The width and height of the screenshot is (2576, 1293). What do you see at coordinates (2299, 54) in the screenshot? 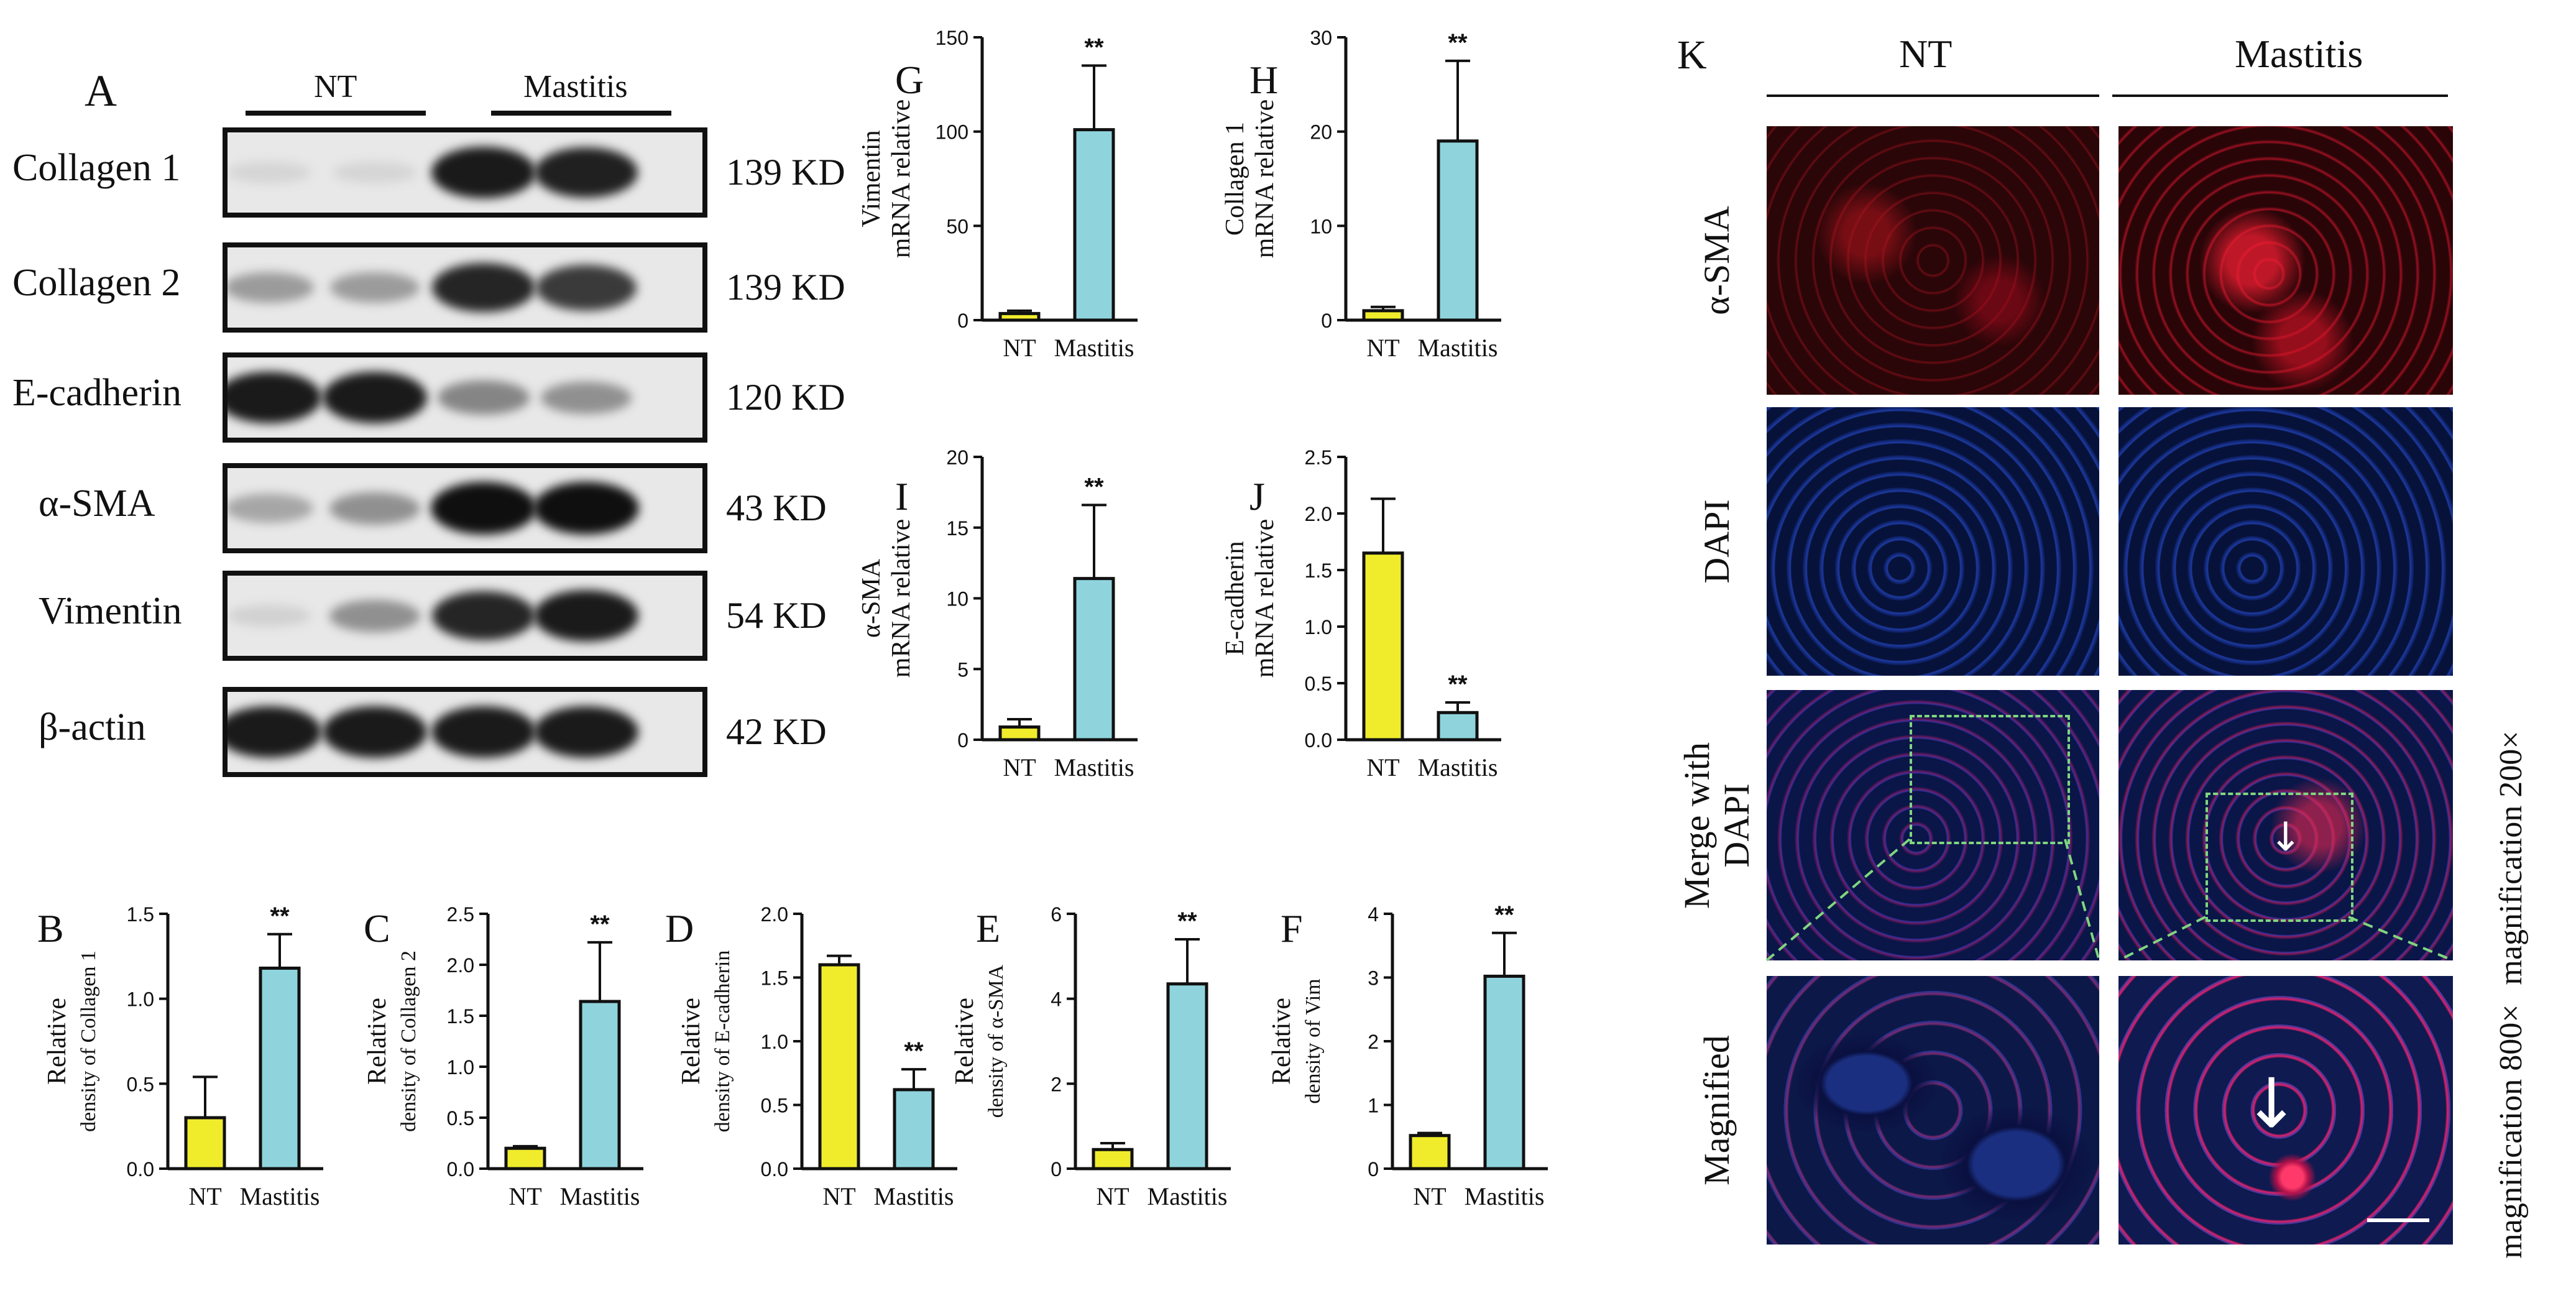
I see `if-group-mastitis: Mastitis` at bounding box center [2299, 54].